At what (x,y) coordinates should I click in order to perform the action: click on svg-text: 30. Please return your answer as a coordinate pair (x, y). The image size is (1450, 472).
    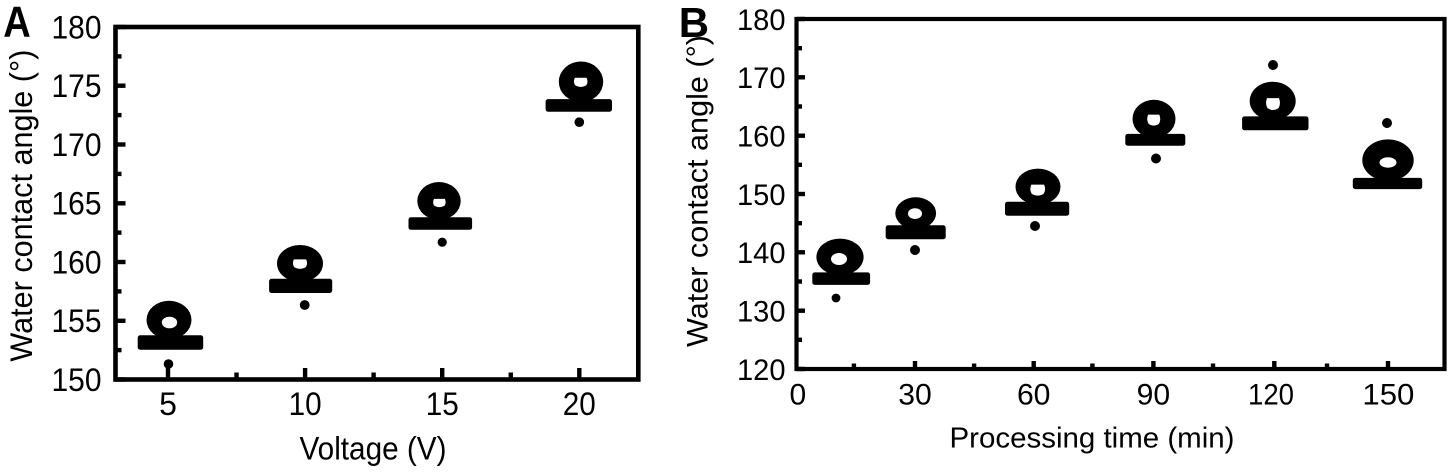
    Looking at the image, I should click on (915, 395).